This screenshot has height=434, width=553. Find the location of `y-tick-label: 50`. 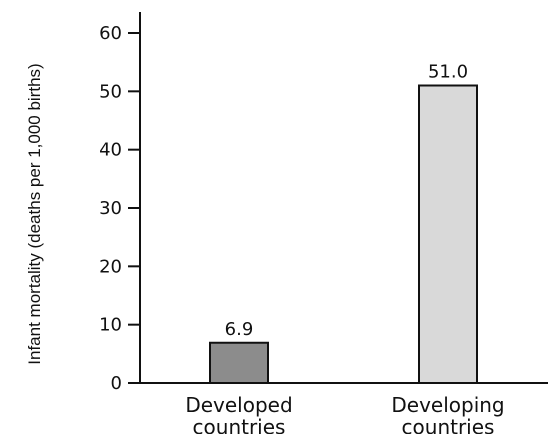

y-tick-label: 50 is located at coordinates (110, 91).